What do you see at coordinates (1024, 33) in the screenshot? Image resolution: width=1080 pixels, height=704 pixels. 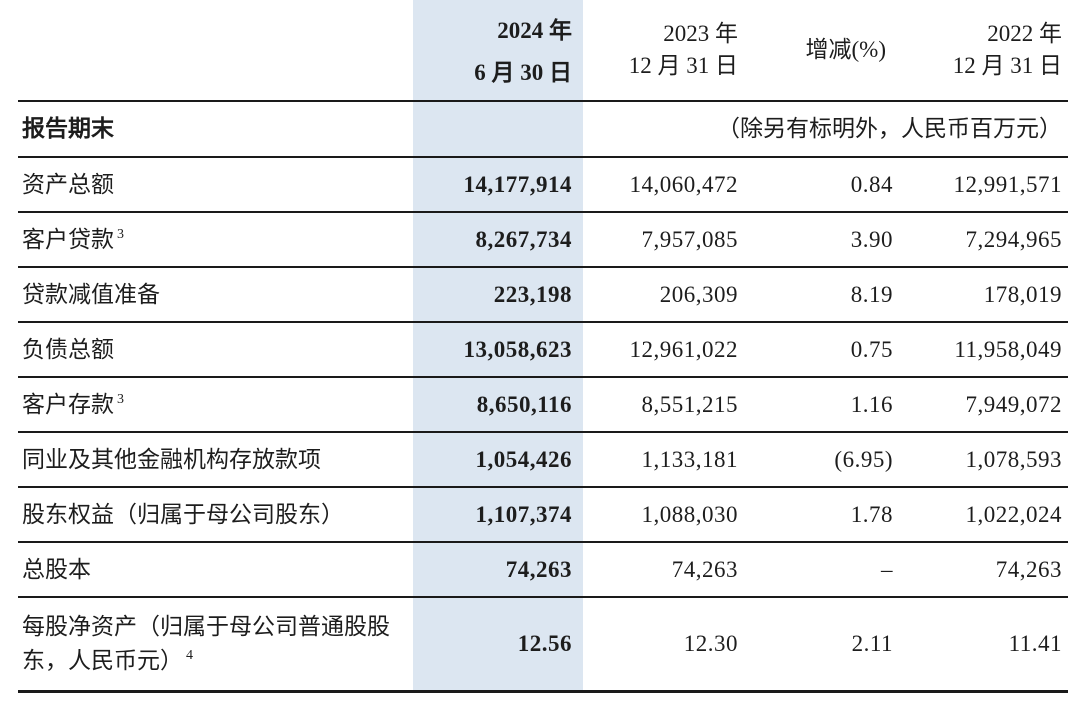 I see `header-2022-year: 2022 年` at bounding box center [1024, 33].